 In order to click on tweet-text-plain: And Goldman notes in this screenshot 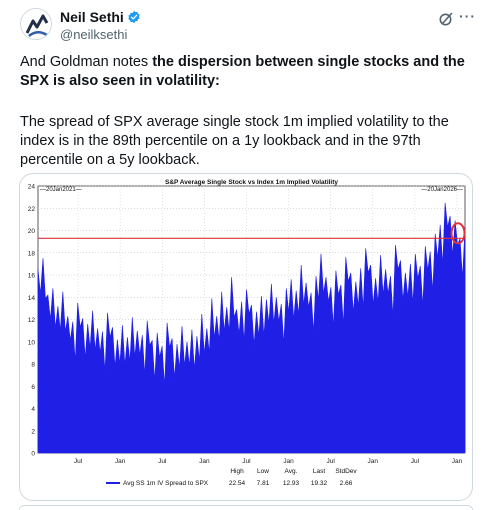, I will do `click(86, 62)`.